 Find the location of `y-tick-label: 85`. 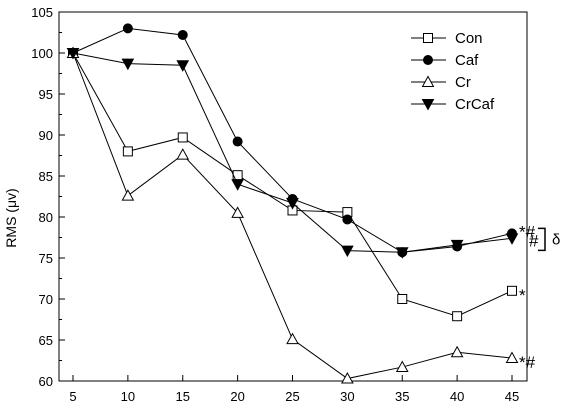

y-tick-label: 85 is located at coordinates (46, 176).